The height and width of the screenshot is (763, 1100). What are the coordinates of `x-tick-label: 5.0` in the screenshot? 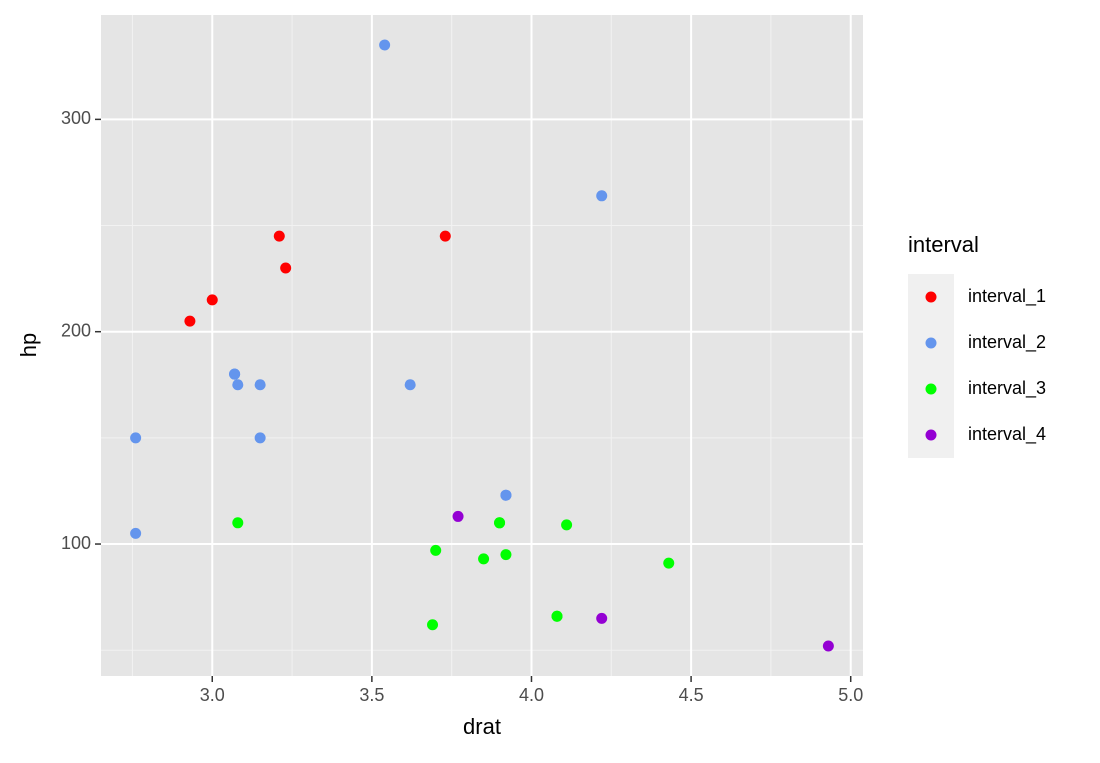 It's located at (850, 695).